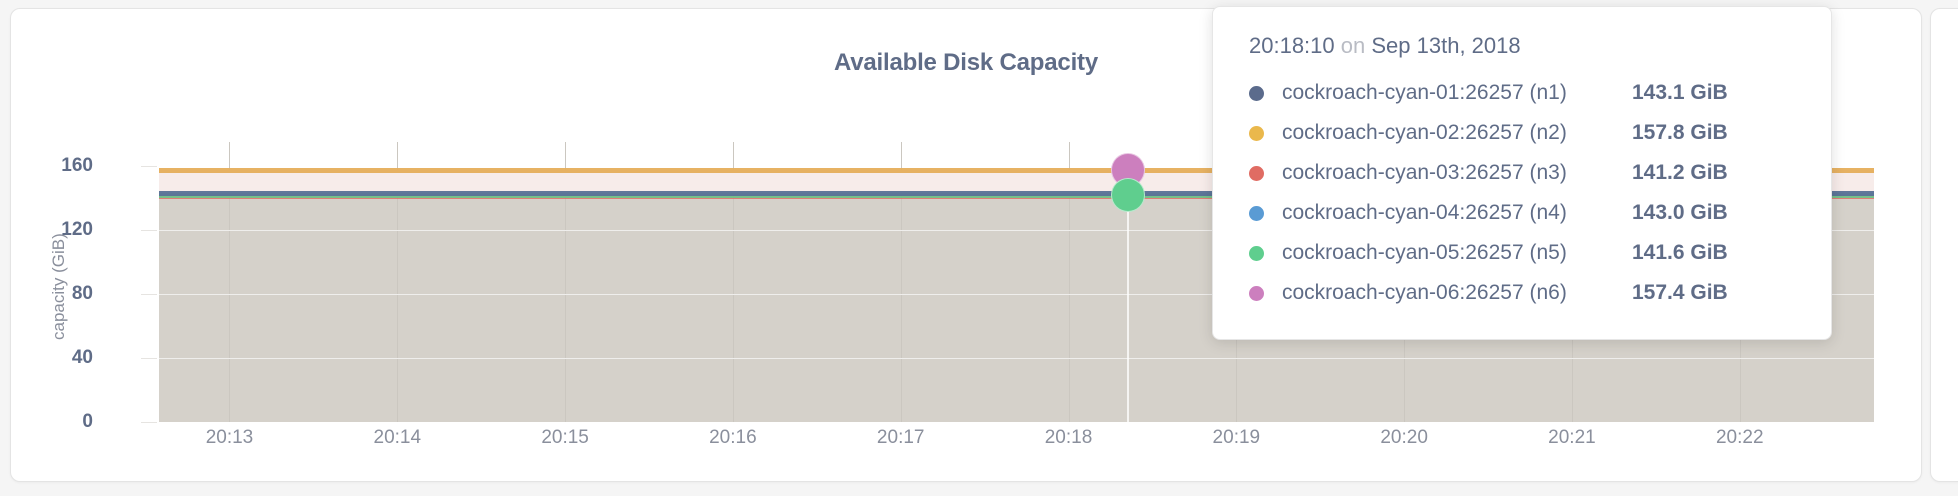 The width and height of the screenshot is (1958, 496). Describe the element at coordinates (82, 357) in the screenshot. I see `y-tick-label: 40` at that location.